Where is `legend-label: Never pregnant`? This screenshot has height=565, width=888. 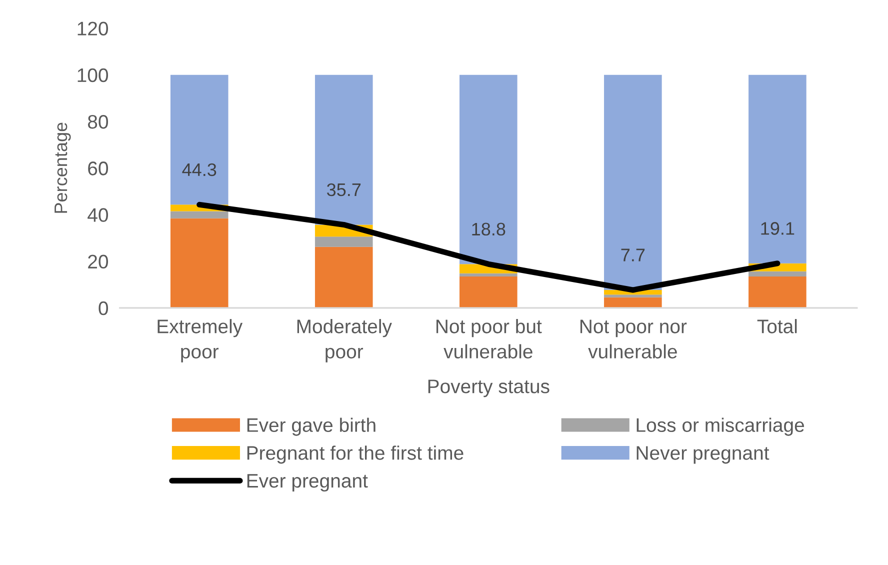
legend-label: Never pregnant is located at coordinates (703, 455).